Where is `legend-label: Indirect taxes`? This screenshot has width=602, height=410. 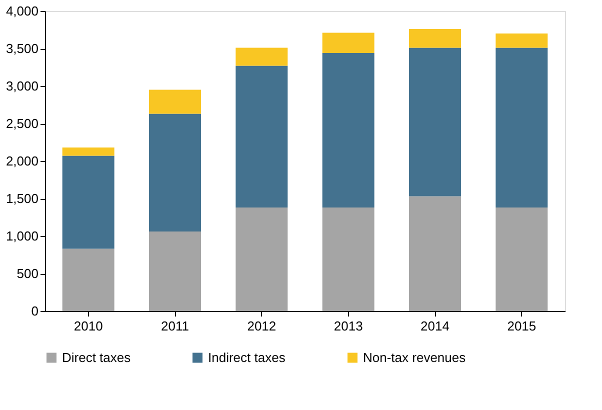 legend-label: Indirect taxes is located at coordinates (247, 357).